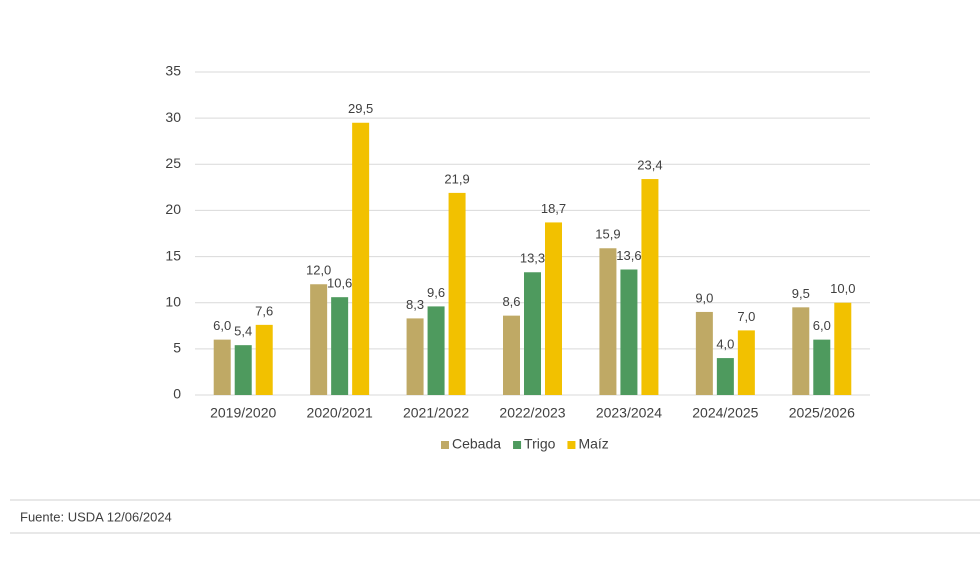  What do you see at coordinates (173, 163) in the screenshot?
I see `y-tick-label: 25` at bounding box center [173, 163].